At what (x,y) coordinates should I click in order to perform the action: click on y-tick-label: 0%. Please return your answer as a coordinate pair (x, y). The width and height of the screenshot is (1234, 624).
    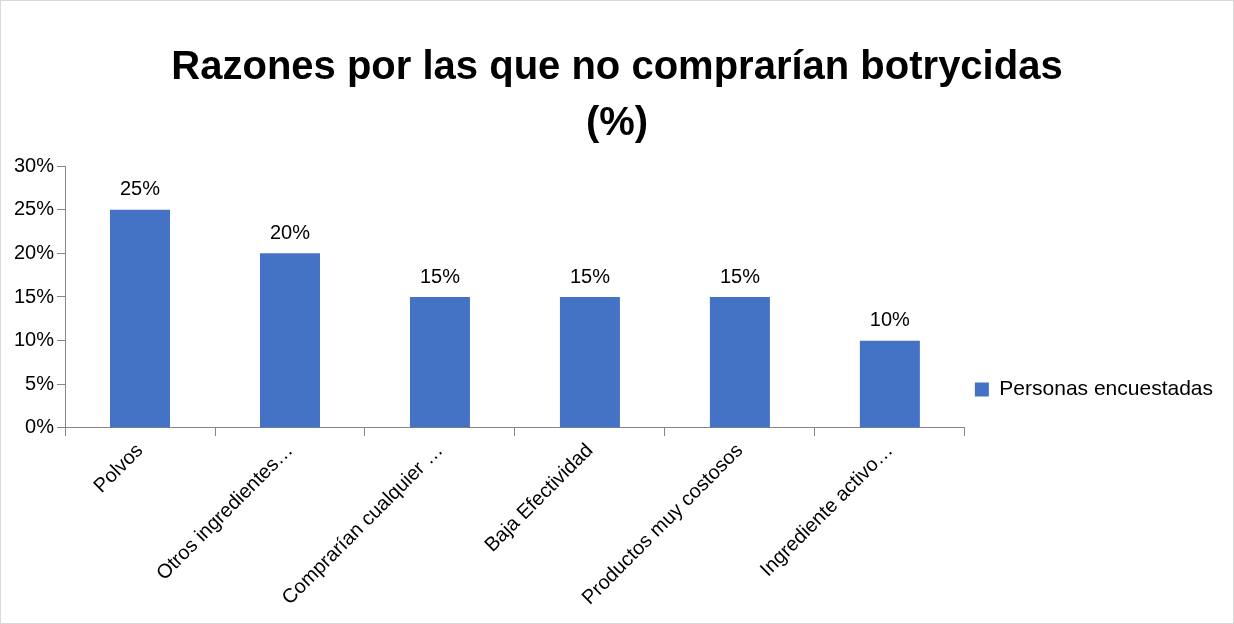
    Looking at the image, I should click on (40, 426).